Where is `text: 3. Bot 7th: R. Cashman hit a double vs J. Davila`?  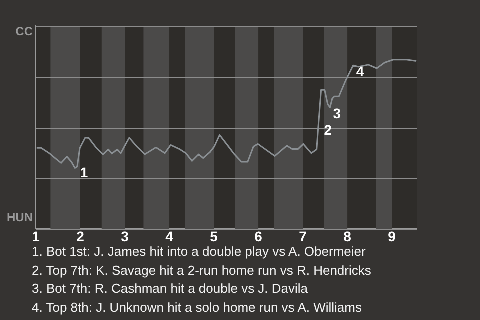
text: 3. Bot 7th: R. Cashman hit a double vs J. Davila is located at coordinates (171, 289).